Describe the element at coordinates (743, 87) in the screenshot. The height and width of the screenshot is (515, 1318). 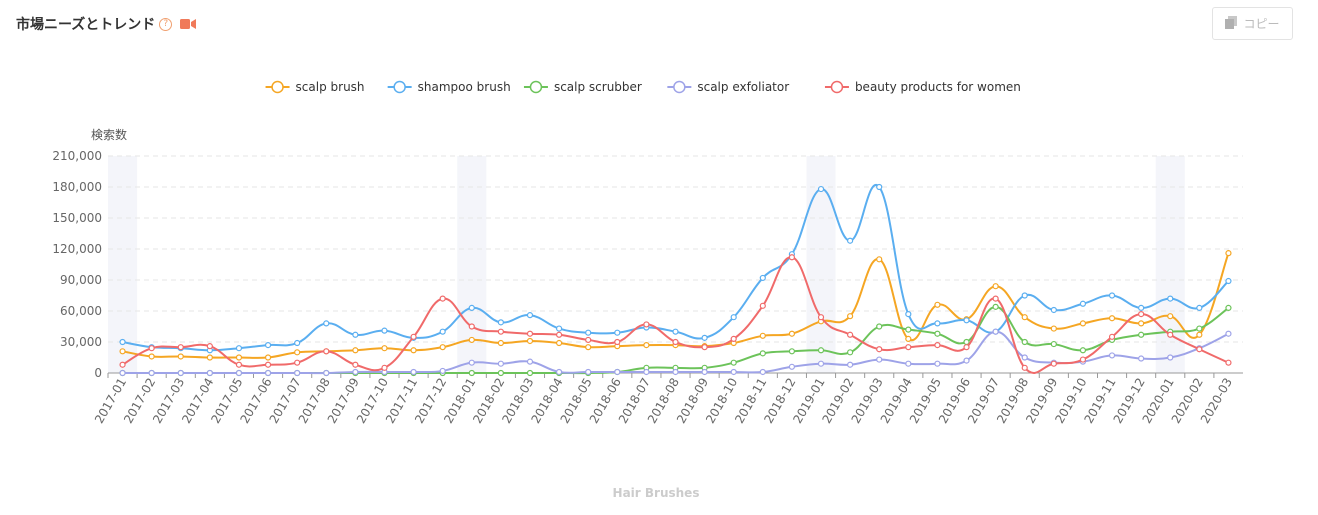
I see `legend-label: scalp exfoliator` at that location.